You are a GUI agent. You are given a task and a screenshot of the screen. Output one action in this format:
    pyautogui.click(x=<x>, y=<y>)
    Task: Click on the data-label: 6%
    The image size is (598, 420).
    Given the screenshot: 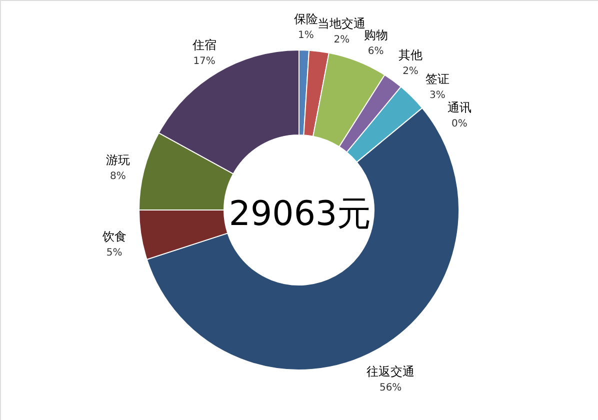 What is the action you would take?
    pyautogui.click(x=376, y=51)
    